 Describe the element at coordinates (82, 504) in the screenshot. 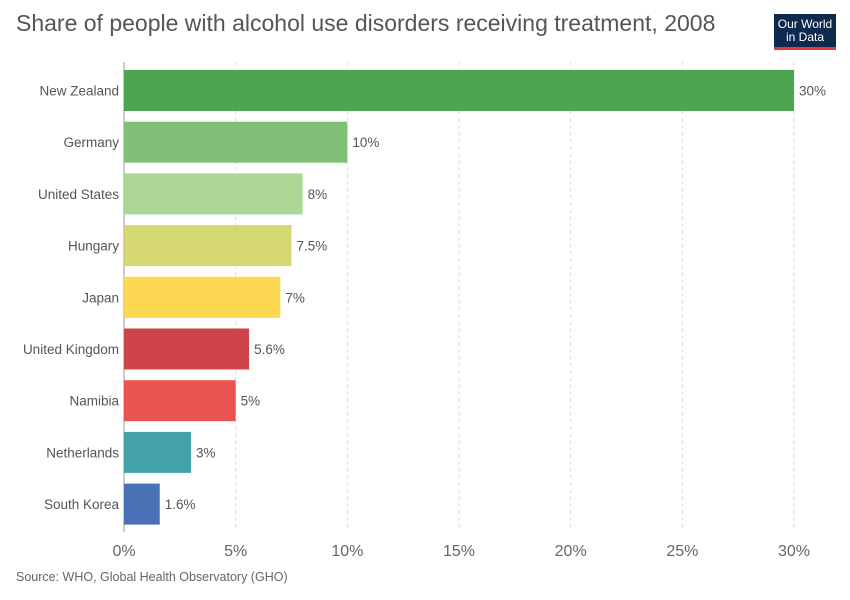

I see `category-label: South Korea` at that location.